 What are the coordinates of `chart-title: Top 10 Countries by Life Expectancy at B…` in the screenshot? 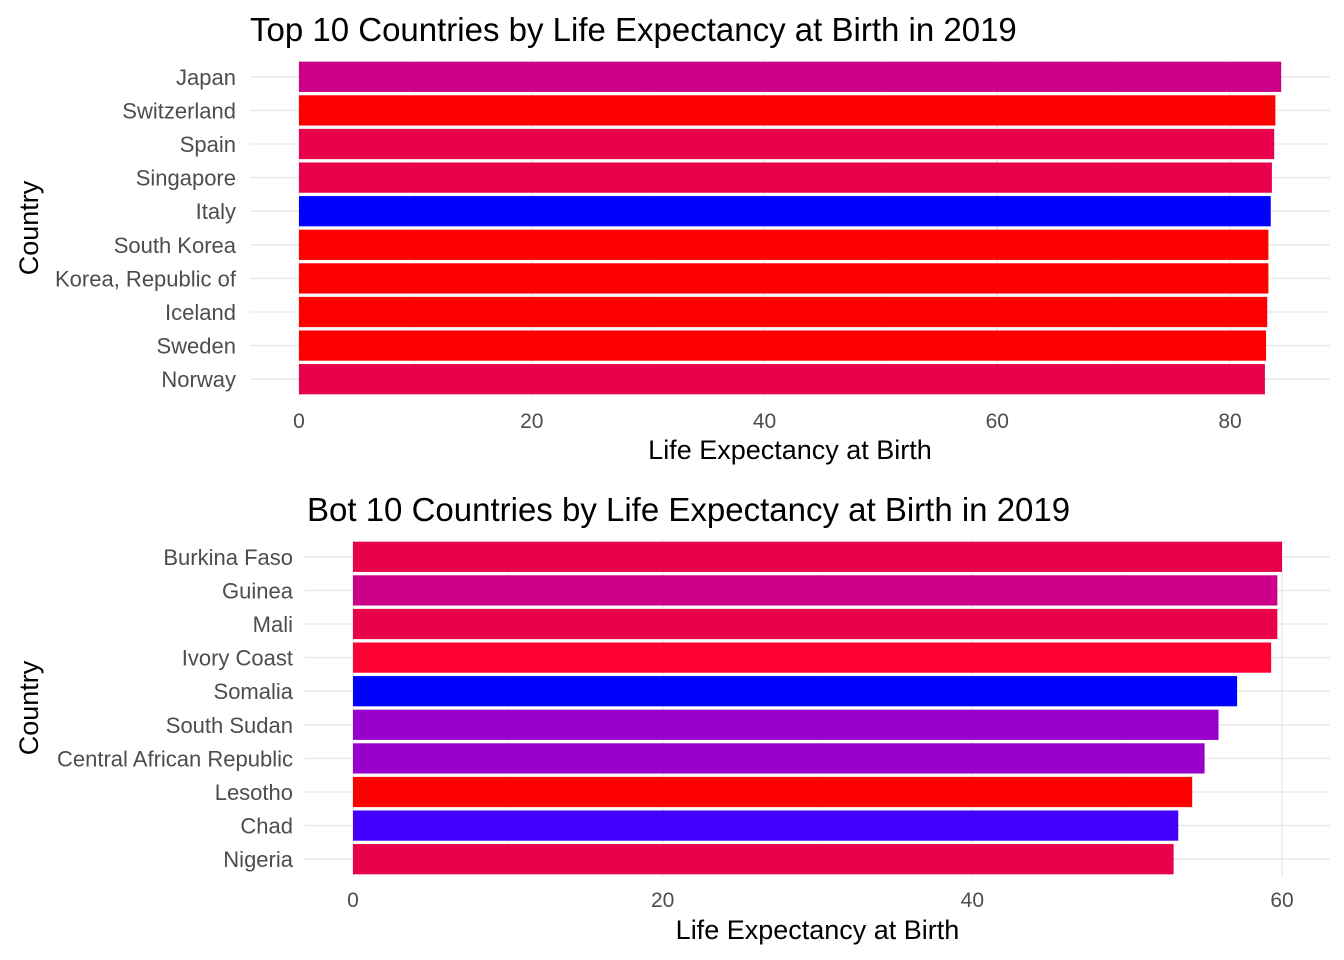 It's located at (633, 29).